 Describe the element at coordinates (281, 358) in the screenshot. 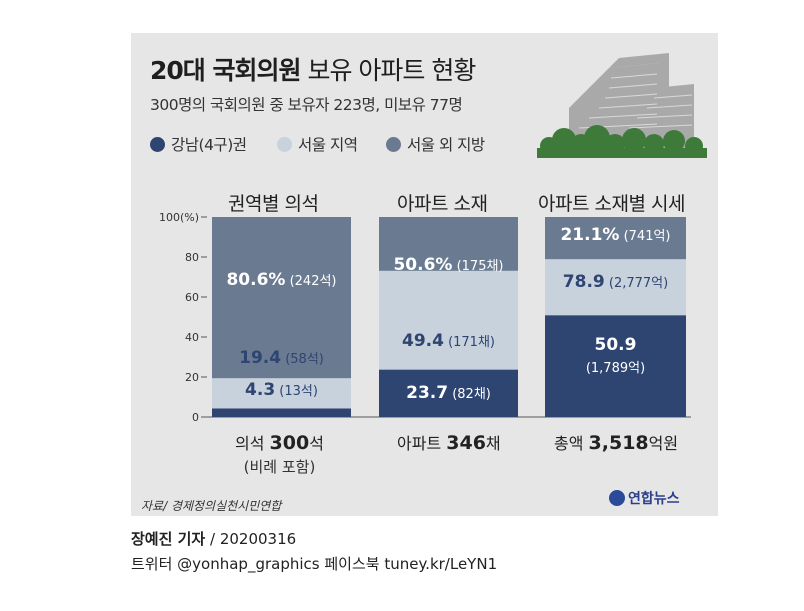

I see `segment-label: 19.4 (58석)` at that location.